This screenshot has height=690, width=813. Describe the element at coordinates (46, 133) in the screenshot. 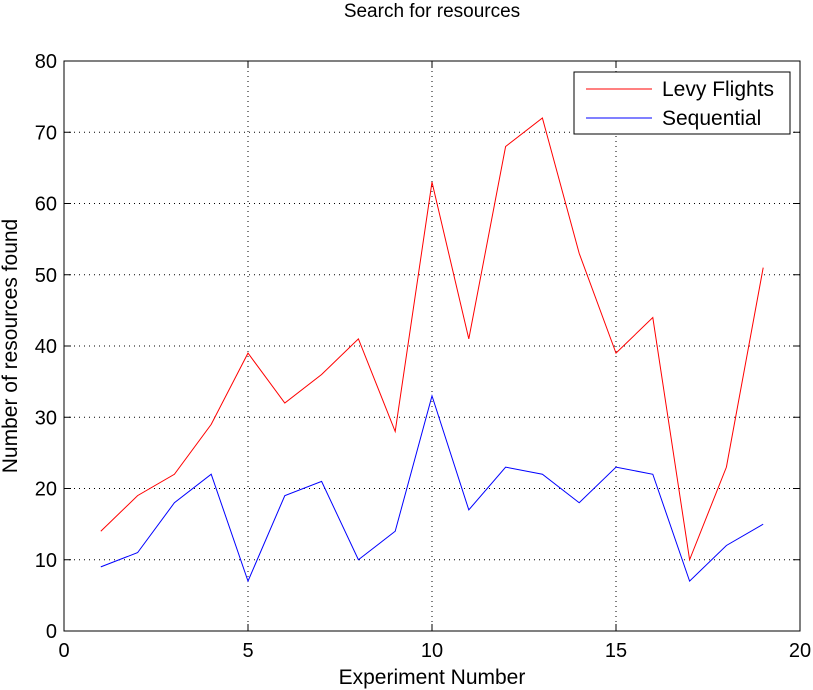

I see `y-tick-label: 70` at that location.